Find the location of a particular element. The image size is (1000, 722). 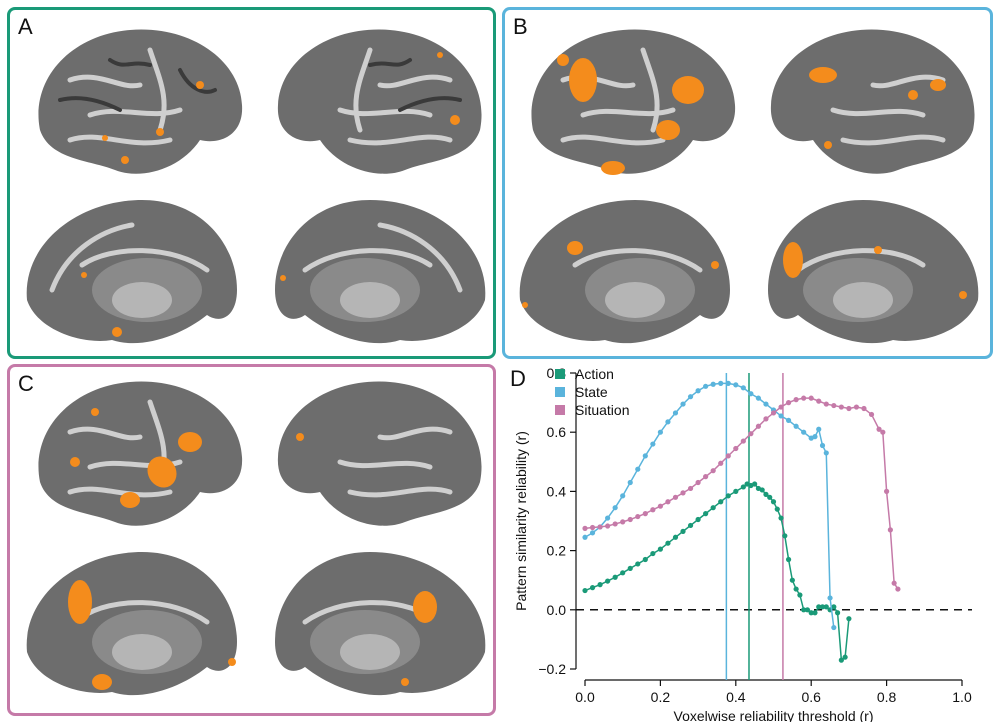

series-line-situation is located at coordinates (741, 493).